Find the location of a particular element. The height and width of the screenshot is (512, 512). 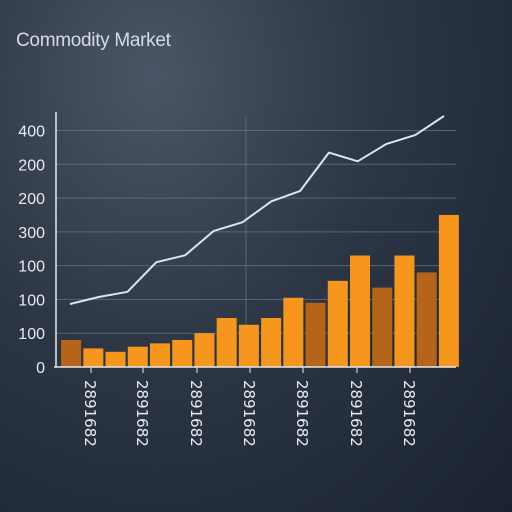

y-tick-labels: 0 100 100 100 300 200 200 400 is located at coordinates (31, 250).